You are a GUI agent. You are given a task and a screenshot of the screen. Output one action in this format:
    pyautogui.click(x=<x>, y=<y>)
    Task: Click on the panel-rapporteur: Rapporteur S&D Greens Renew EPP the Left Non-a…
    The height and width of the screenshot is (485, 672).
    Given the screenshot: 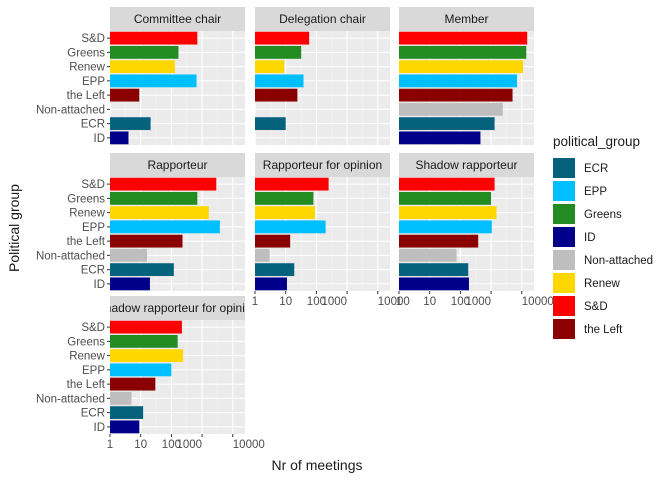 What is the action you would take?
    pyautogui.click(x=140, y=222)
    